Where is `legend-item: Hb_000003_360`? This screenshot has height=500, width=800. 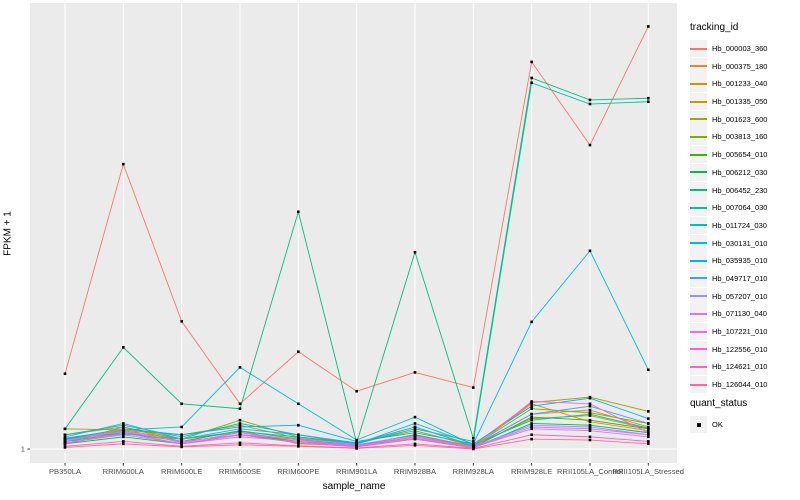 legend-item: Hb_000003_360 is located at coordinates (728, 48).